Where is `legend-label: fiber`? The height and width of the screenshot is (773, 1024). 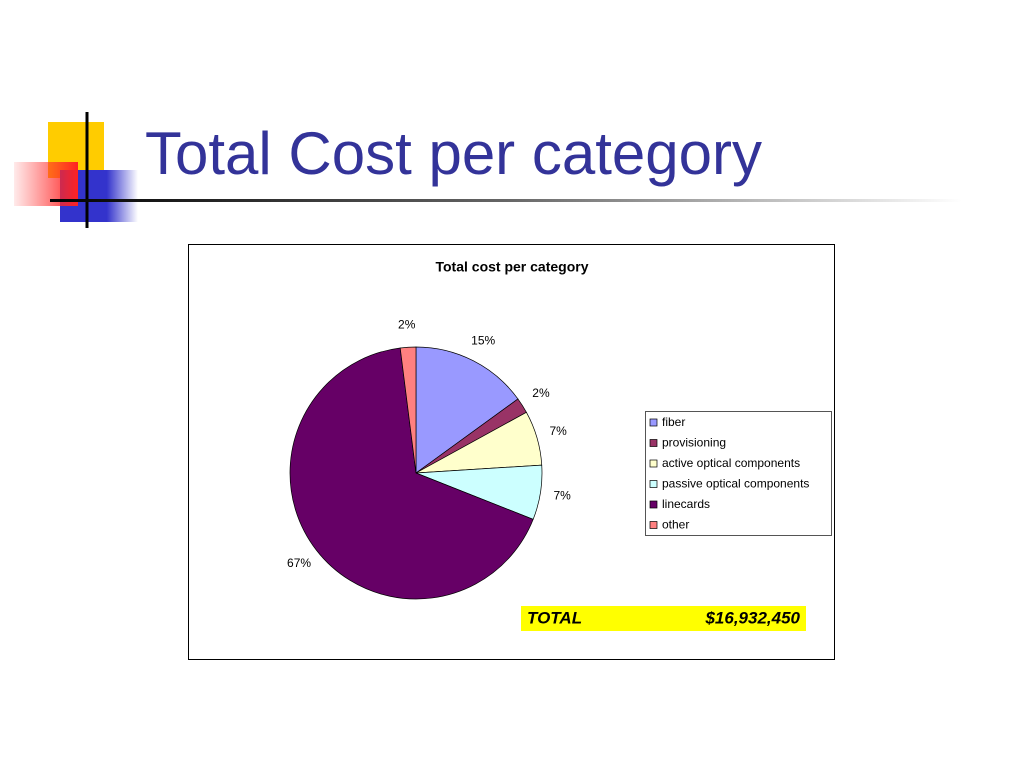
legend-label: fiber is located at coordinates (673, 422).